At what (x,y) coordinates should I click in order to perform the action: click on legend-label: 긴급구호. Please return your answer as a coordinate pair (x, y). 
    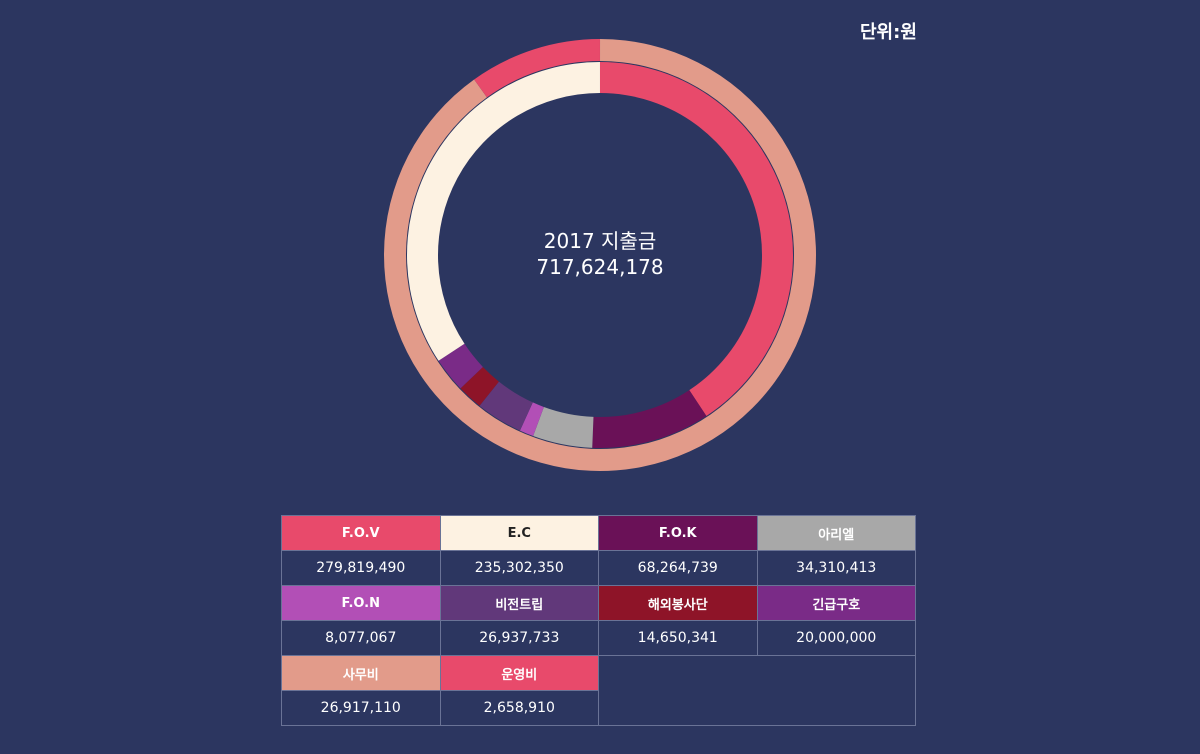
    Looking at the image, I should click on (836, 603).